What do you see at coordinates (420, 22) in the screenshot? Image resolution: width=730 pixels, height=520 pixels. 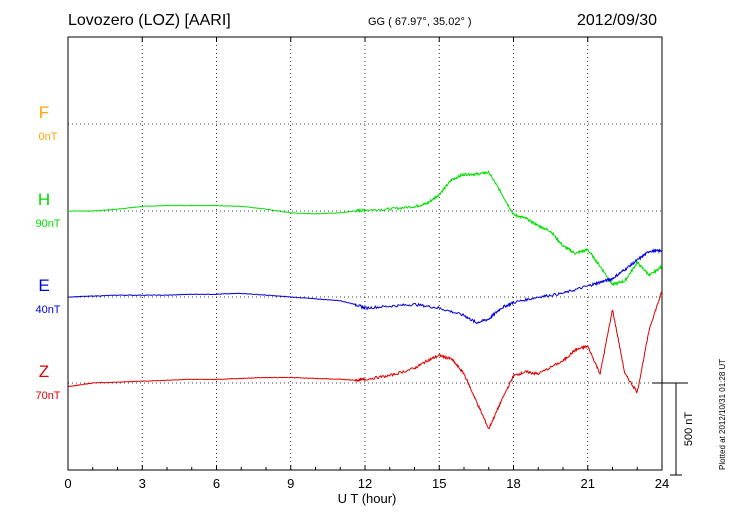 I see `station-coordinates: GG ( 67.97°, 35.02° )` at bounding box center [420, 22].